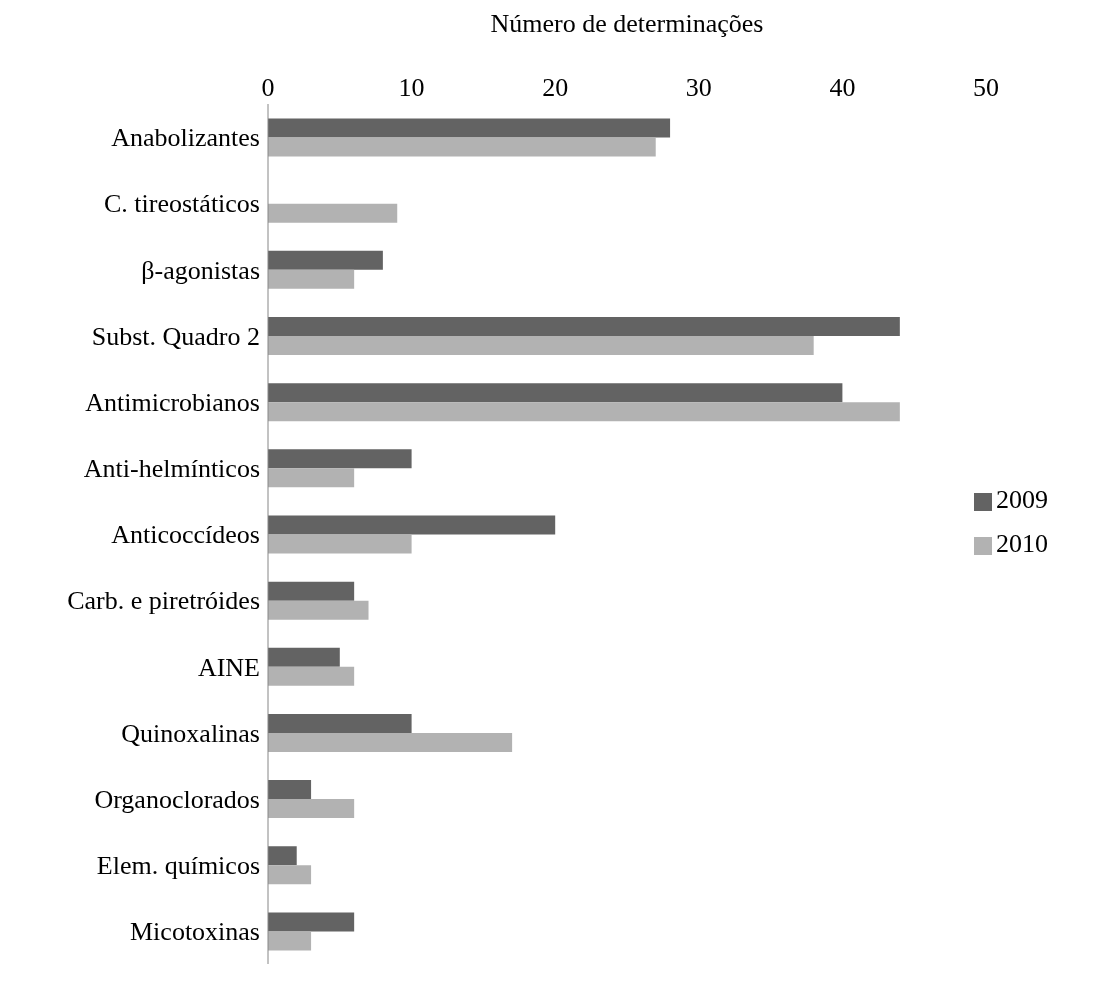  I want to click on legend-label: 2010, so click(1022, 543).